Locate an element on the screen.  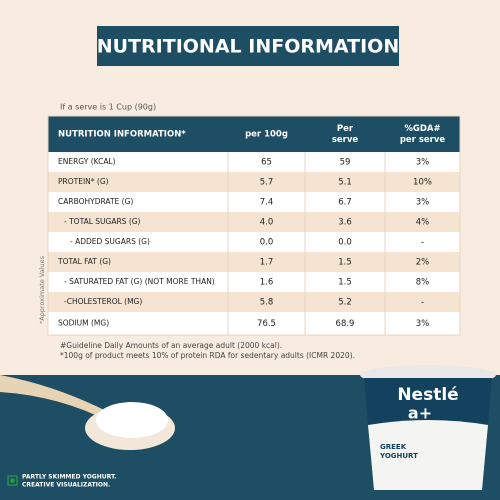
table-cell: PROTEIN* (G) is located at coordinates (83, 181).